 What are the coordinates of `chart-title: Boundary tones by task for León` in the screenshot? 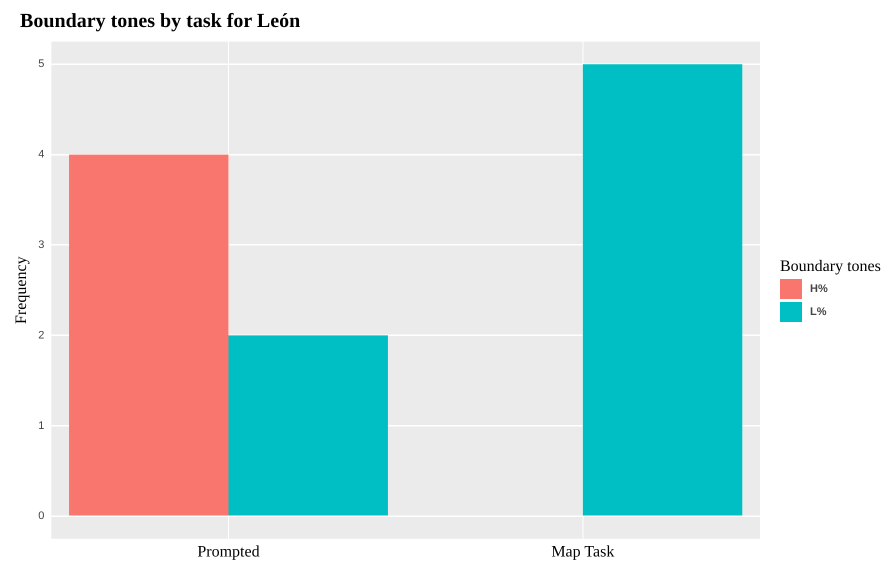 It's located at (160, 21).